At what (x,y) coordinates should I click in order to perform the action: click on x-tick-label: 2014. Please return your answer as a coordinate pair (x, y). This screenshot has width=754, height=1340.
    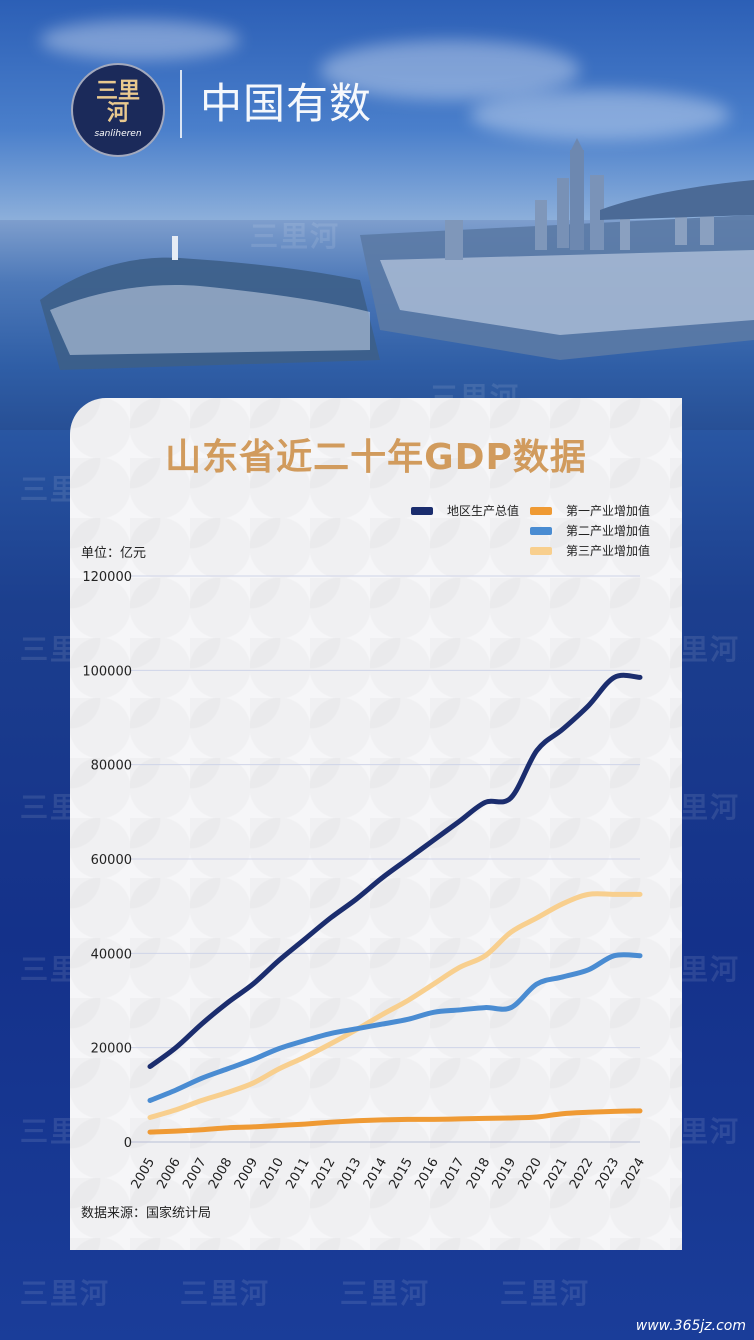
    Looking at the image, I should click on (376, 1174).